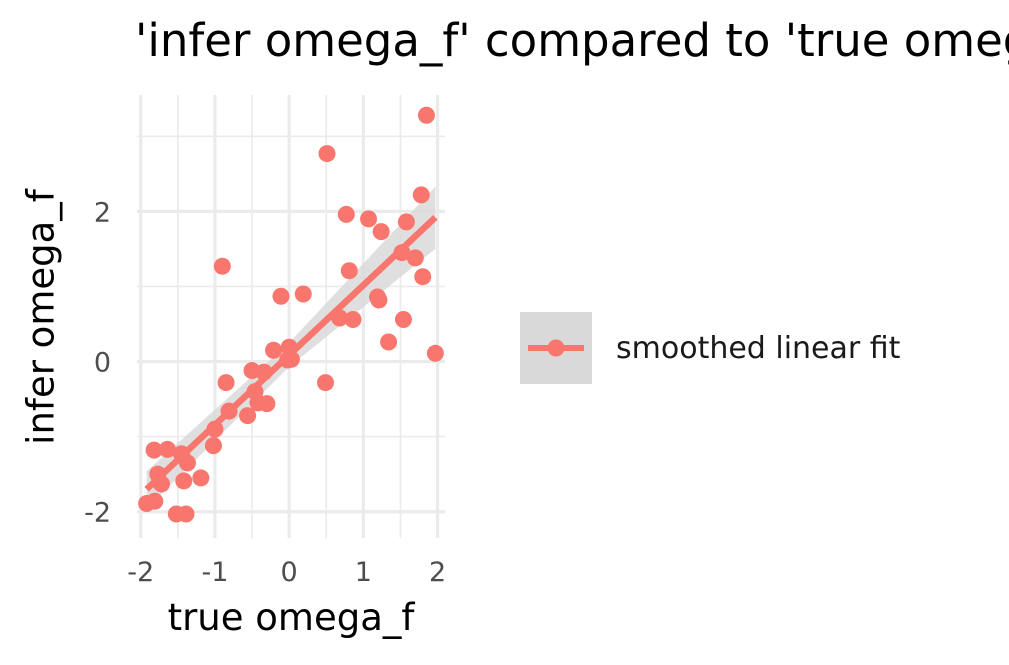 This screenshot has width=1009, height=665. What do you see at coordinates (102, 212) in the screenshot?
I see `y-tick-label: 2` at bounding box center [102, 212].